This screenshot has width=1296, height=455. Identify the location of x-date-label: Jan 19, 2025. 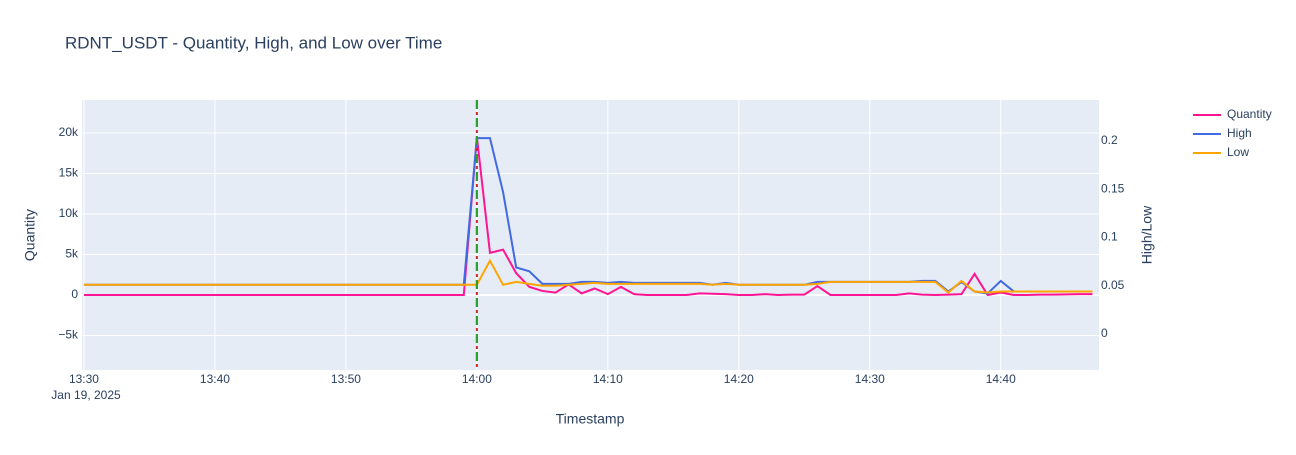
(86, 395).